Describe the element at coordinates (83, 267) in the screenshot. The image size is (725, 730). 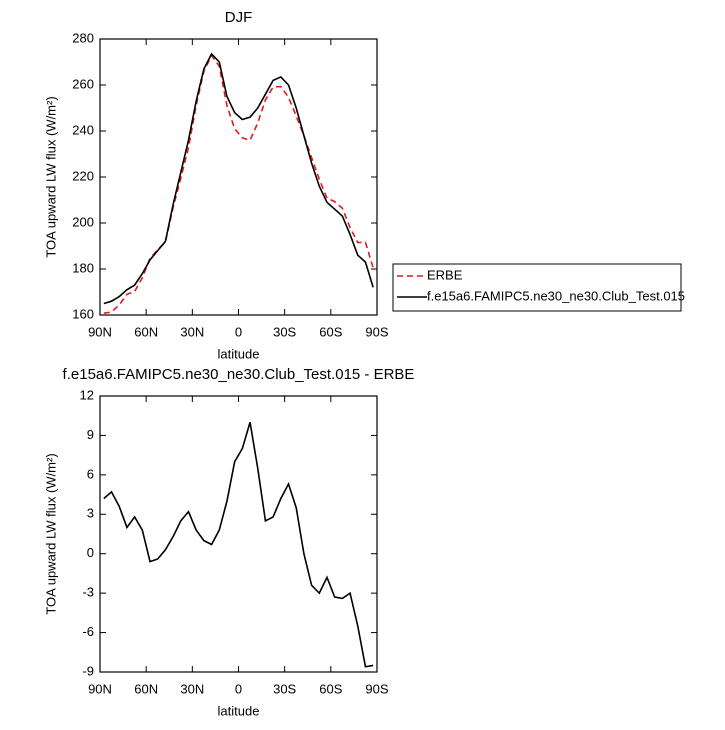
I see `y-tick-label: 180` at that location.